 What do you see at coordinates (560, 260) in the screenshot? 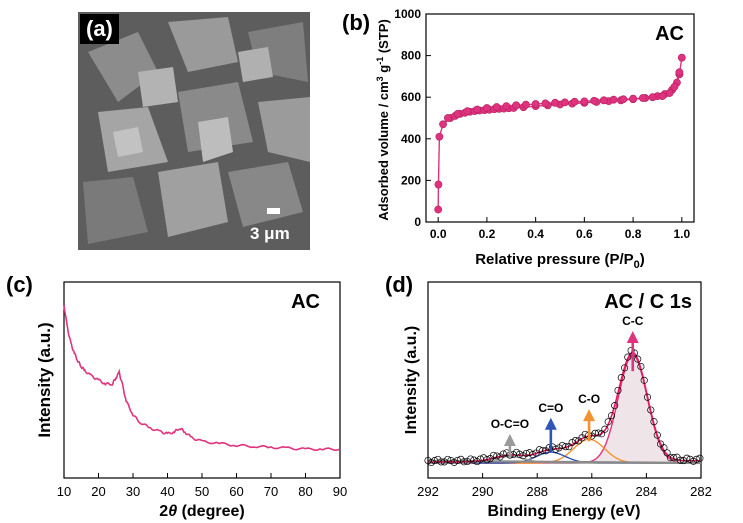
I see `isotherm-x-axis-label: Relative pressure (P/P0)` at bounding box center [560, 260].